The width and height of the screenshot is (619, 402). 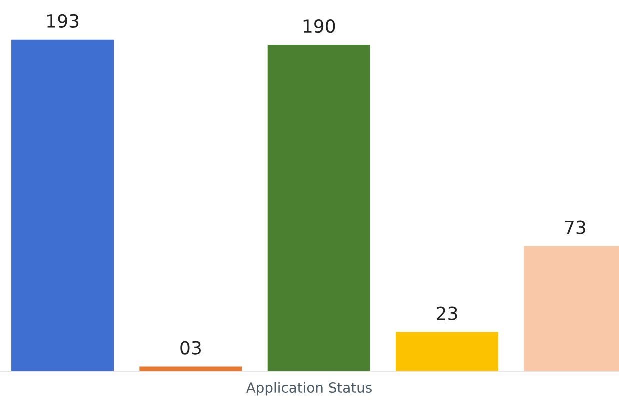 What do you see at coordinates (190, 348) in the screenshot?
I see `data-label: 03` at bounding box center [190, 348].